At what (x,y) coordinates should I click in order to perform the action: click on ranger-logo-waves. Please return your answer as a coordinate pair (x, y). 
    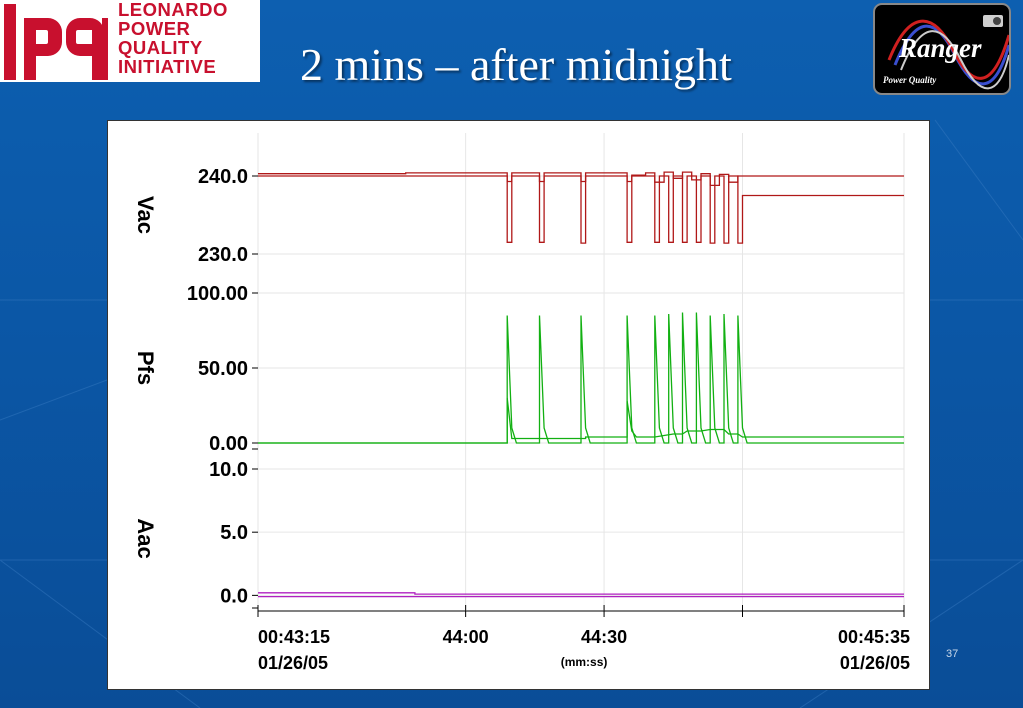
    Looking at the image, I should click on (948, 52).